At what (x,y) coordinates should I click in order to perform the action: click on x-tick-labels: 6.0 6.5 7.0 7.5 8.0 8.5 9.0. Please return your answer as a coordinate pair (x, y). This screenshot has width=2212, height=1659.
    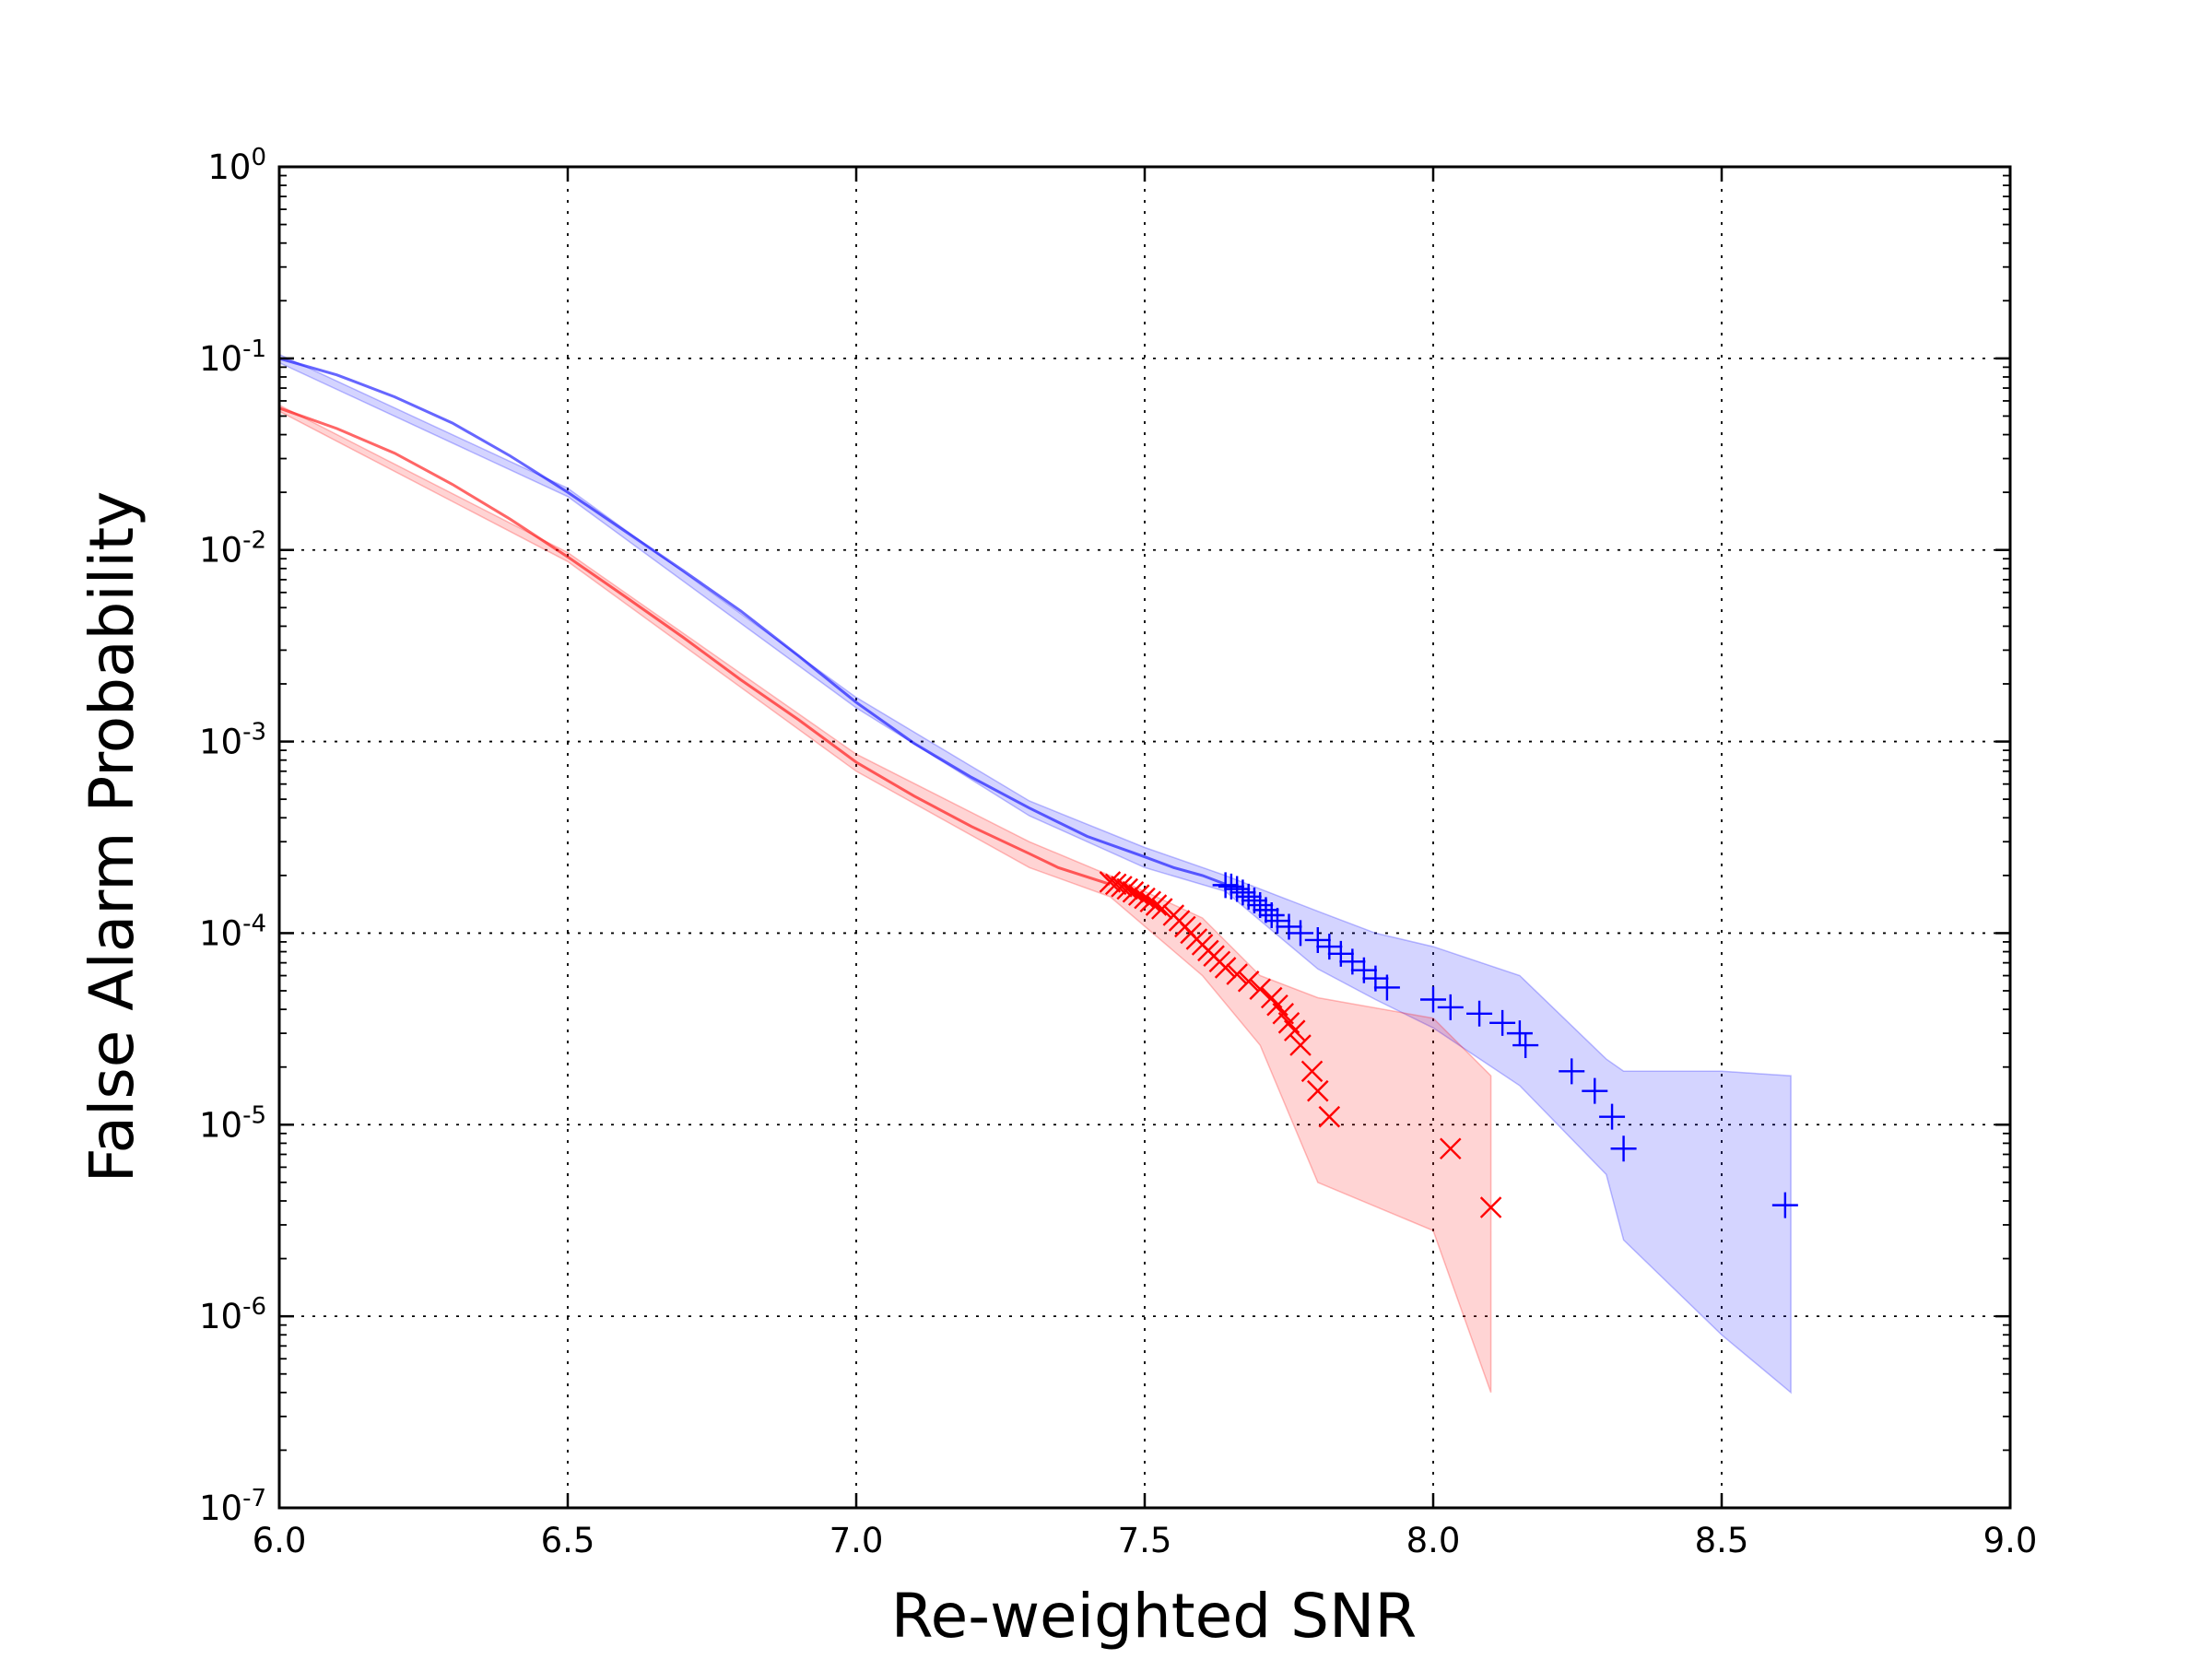
    Looking at the image, I should click on (1145, 1540).